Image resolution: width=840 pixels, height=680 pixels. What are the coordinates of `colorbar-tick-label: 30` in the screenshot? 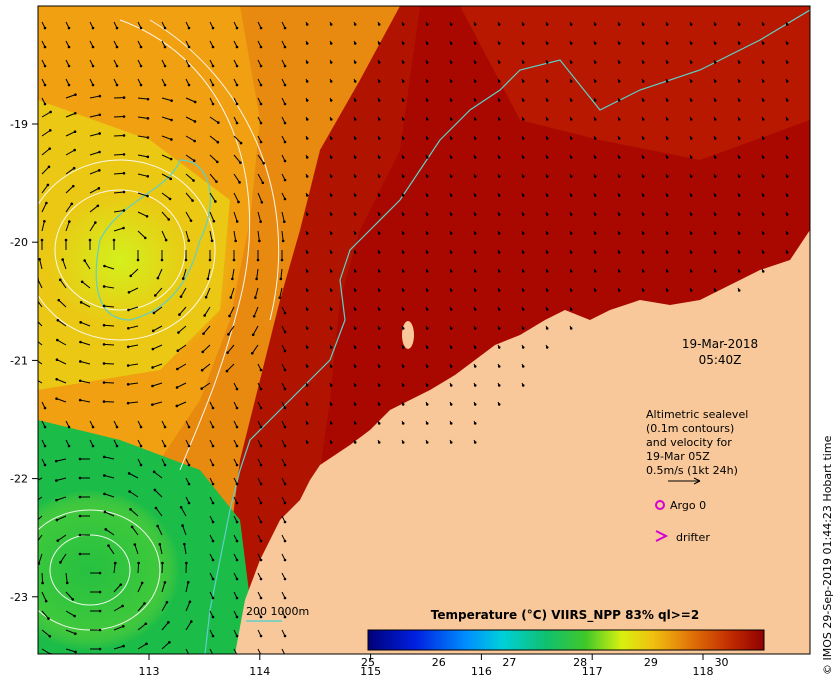 It's located at (722, 662).